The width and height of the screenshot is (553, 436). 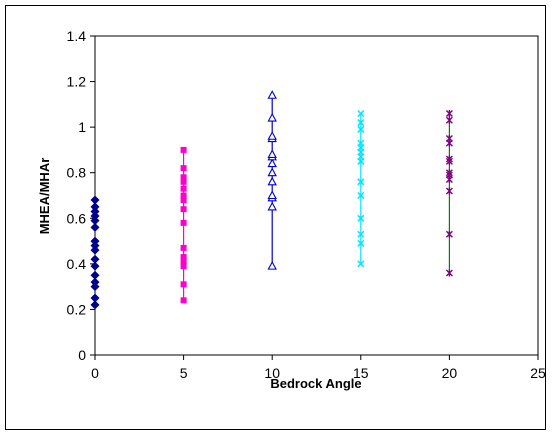 What do you see at coordinates (82, 127) in the screenshot?
I see `y-tick-label: 1` at bounding box center [82, 127].